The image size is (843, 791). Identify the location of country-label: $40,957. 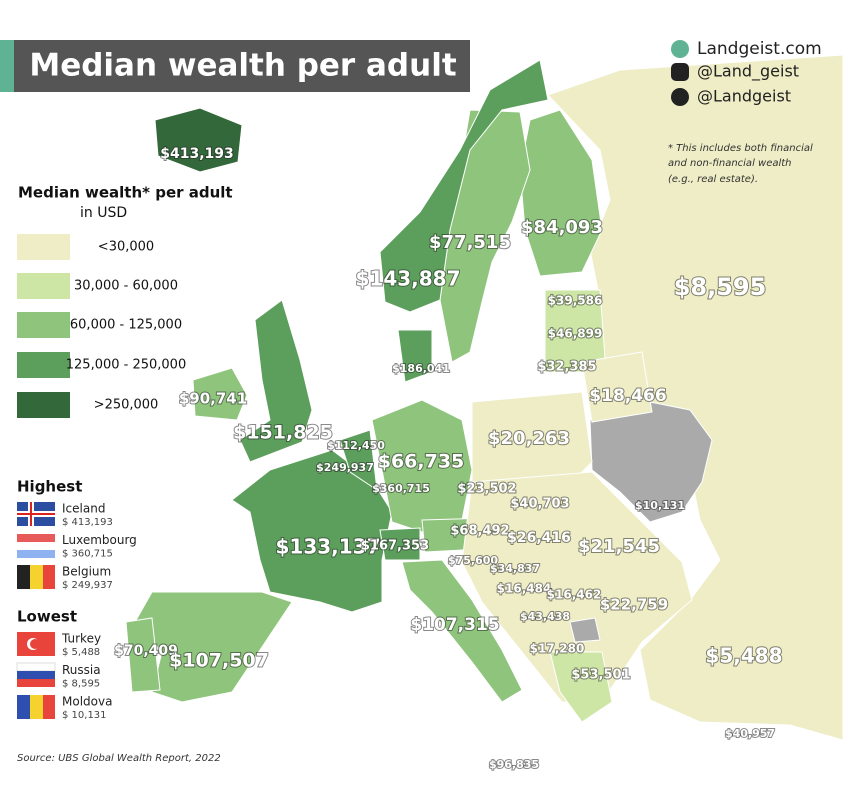
(750, 733).